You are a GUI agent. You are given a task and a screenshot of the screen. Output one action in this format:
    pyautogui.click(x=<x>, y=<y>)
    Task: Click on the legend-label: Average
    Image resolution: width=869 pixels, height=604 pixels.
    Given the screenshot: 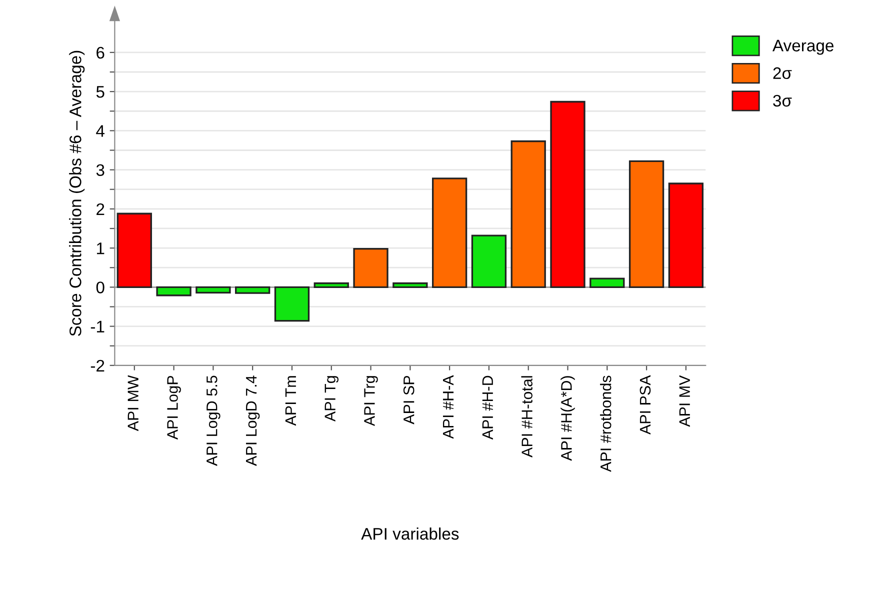 What is the action you would take?
    pyautogui.click(x=803, y=47)
    